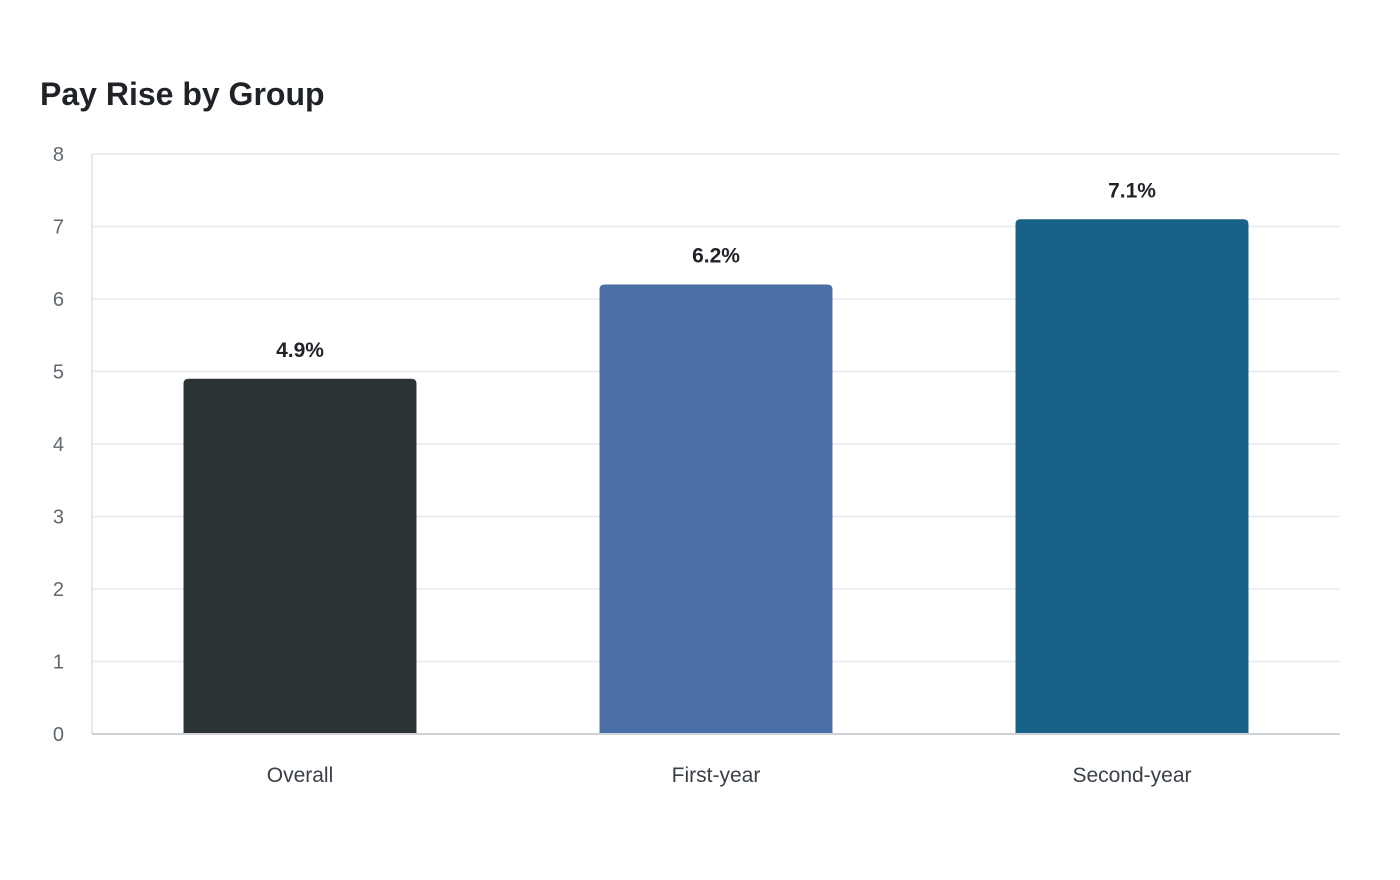 The image size is (1400, 880). Describe the element at coordinates (182, 94) in the screenshot. I see `chart-title: Pay Rise by Group` at that location.